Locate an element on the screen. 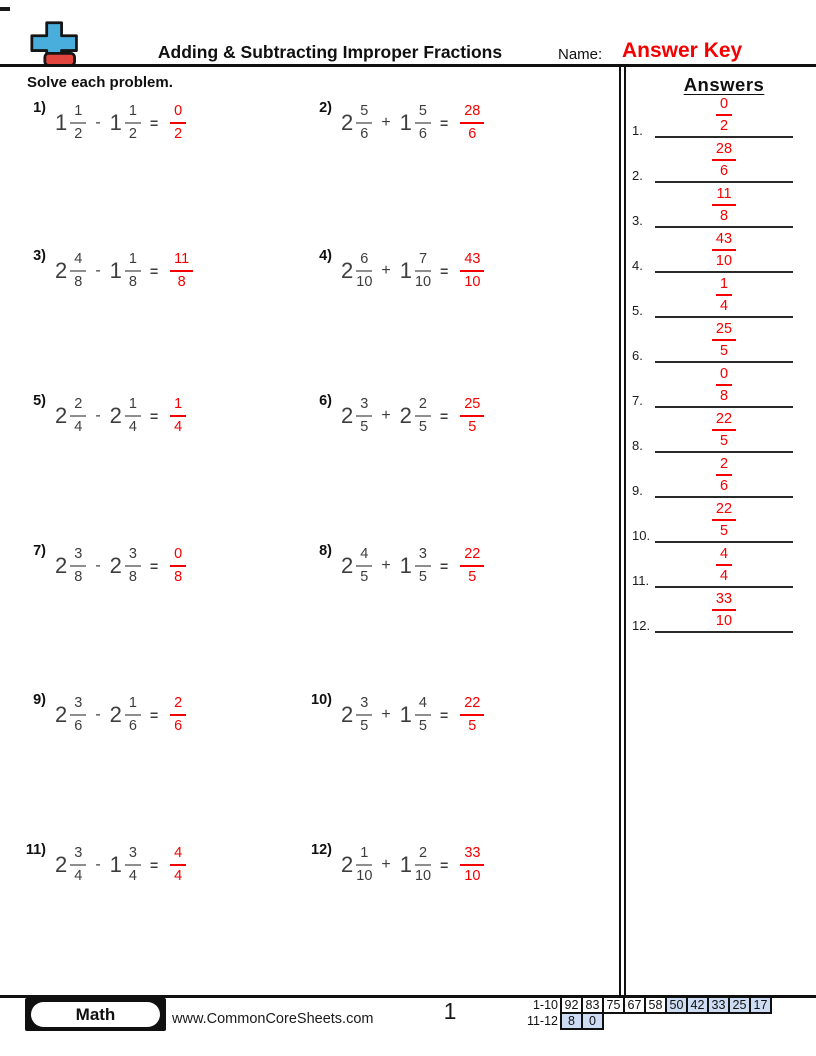 The width and height of the screenshot is (816, 1056). answer-number: 6. is located at coordinates (637, 355).